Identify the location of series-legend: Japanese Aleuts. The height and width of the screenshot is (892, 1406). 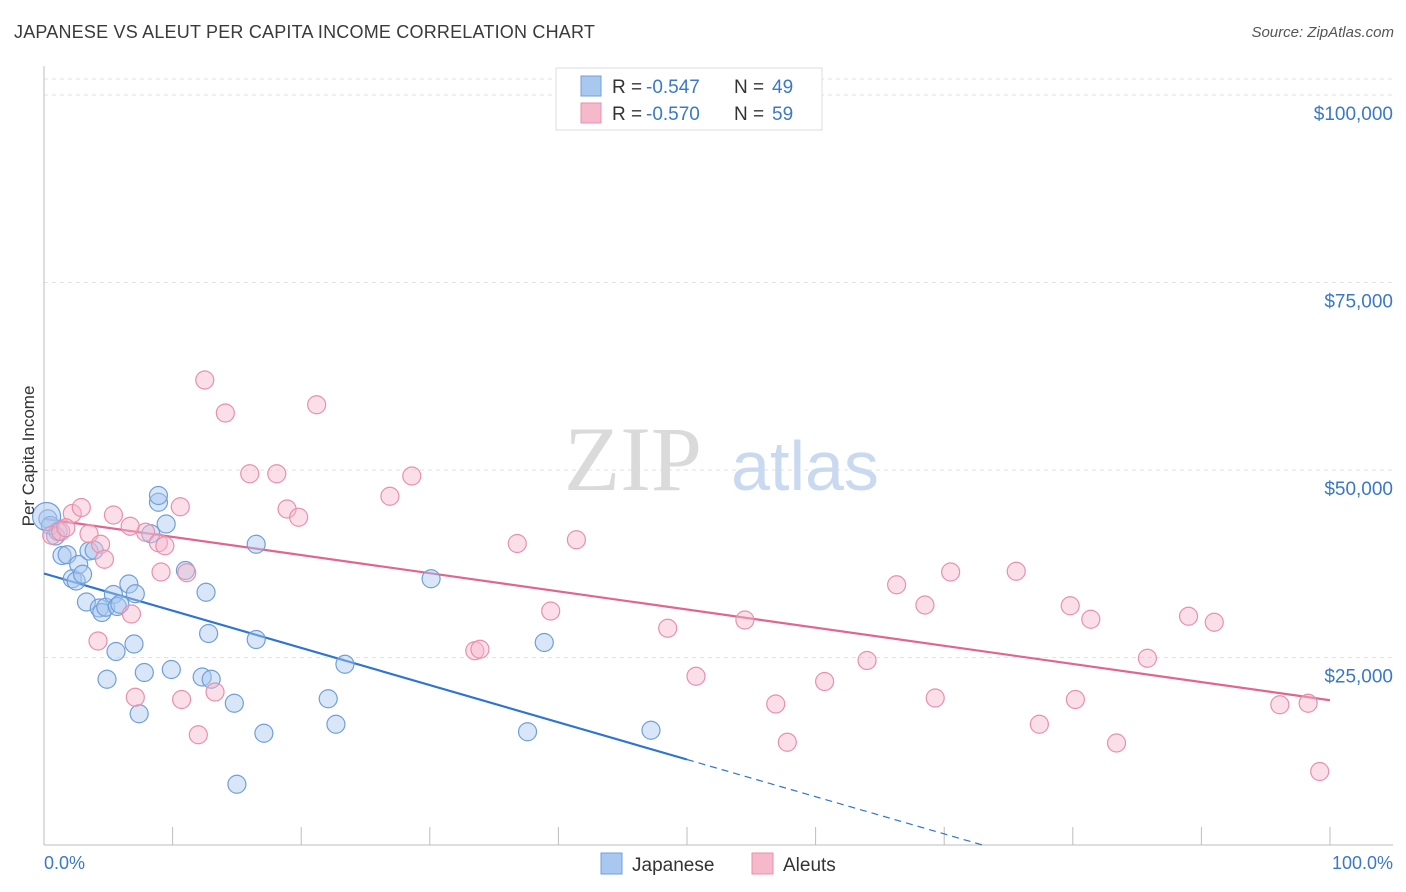
(718, 864).